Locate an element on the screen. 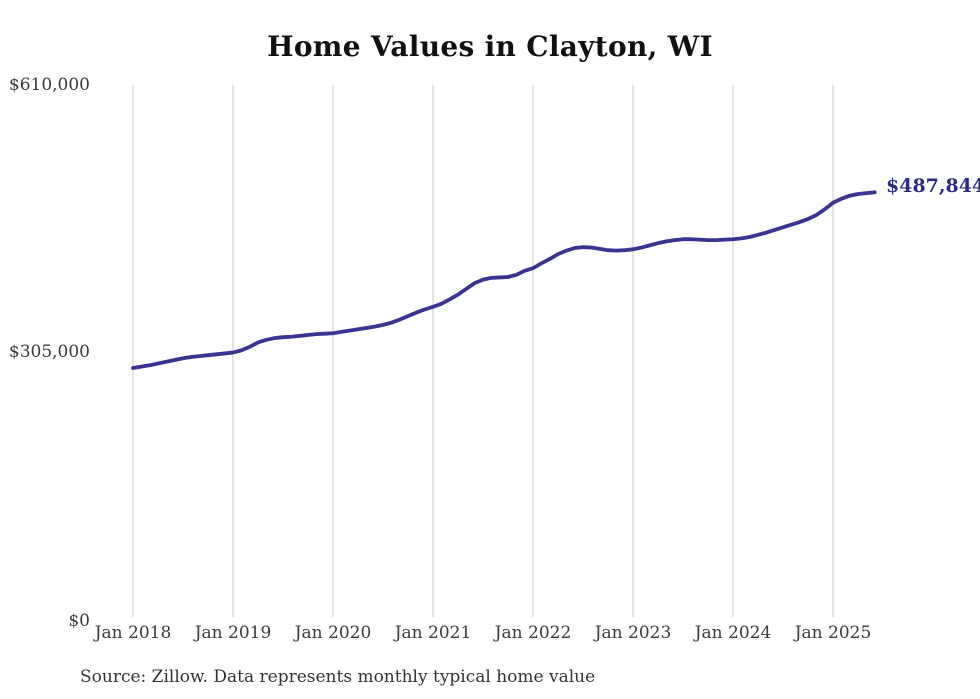  x-axis-tick-label-jan-2021: Jan 2021 is located at coordinates (433, 633).